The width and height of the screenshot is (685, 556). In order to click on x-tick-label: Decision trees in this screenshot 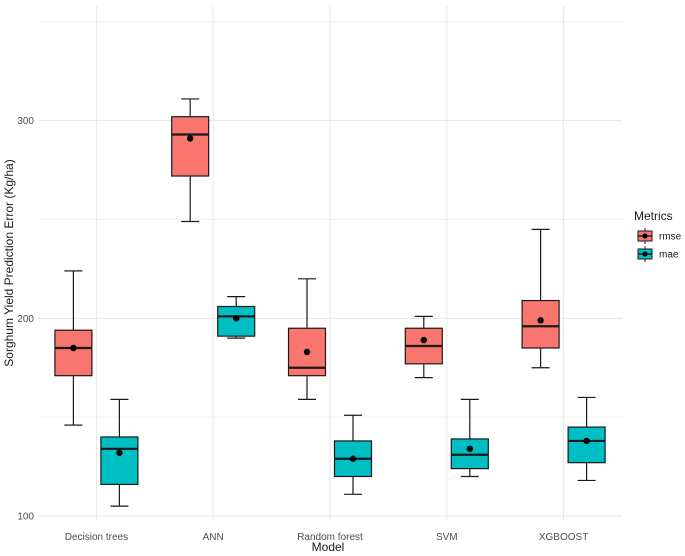, I will do `click(96, 537)`.